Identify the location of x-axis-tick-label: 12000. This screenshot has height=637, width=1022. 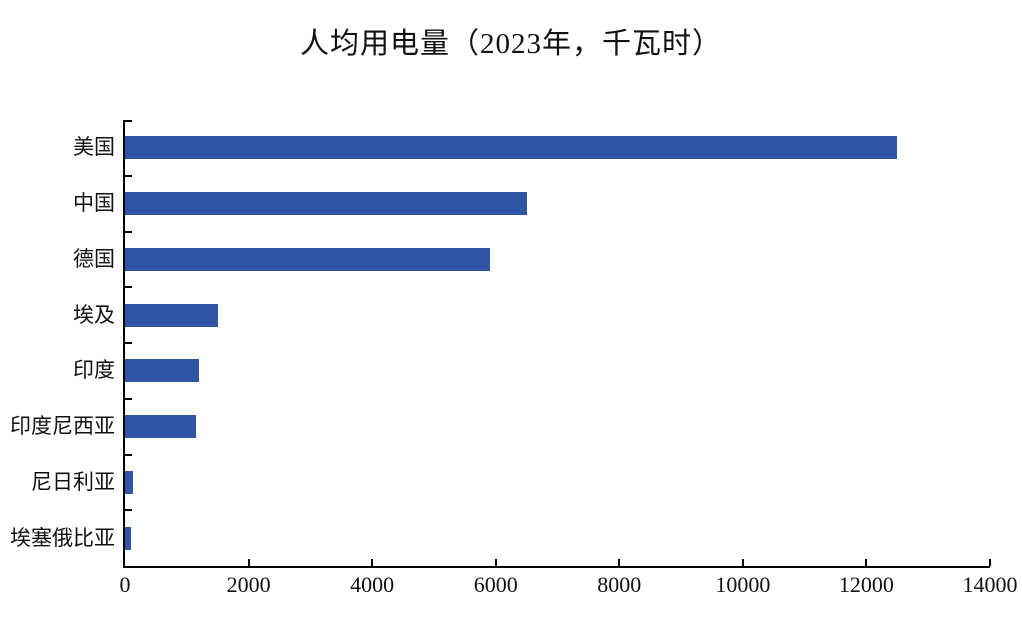
(866, 584).